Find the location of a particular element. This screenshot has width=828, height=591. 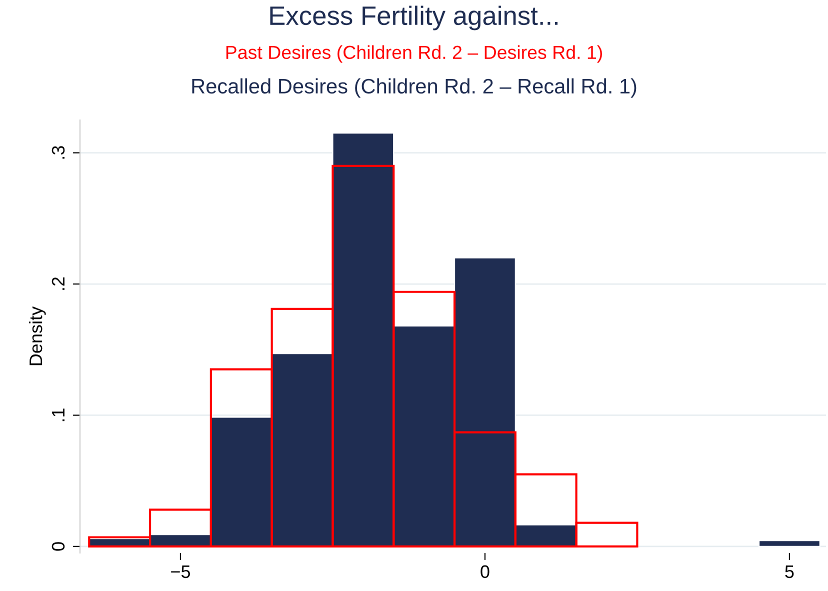

x-tick-label: −5 is located at coordinates (180, 571).